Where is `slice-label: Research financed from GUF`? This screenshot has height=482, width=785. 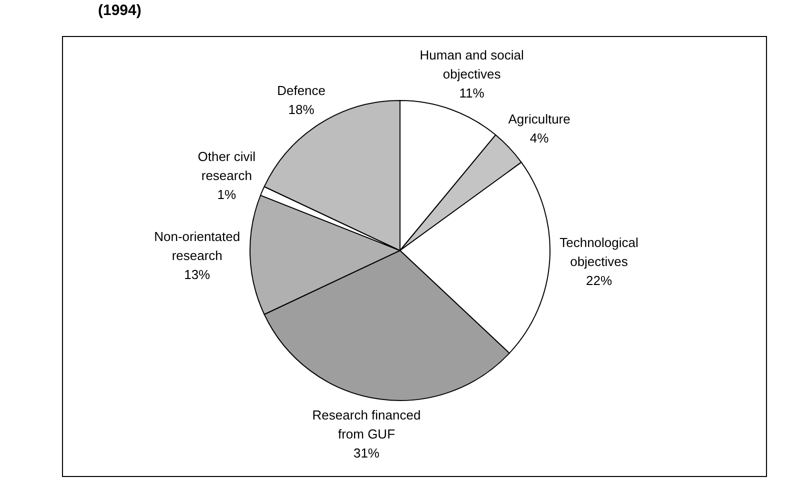 slice-label: Research financed from GUF is located at coordinates (366, 424).